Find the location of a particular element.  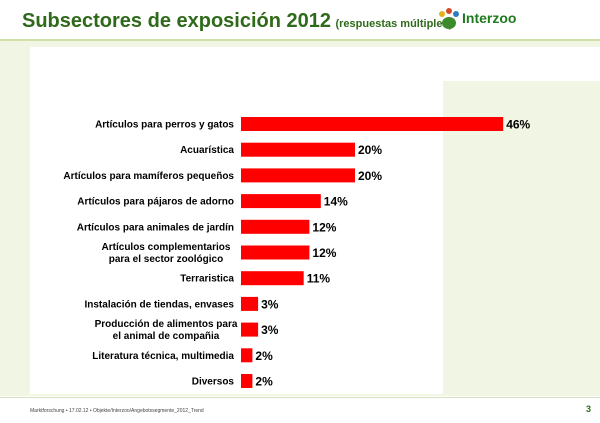

title-main: Subsectores de exposición 2012 is located at coordinates (177, 21).